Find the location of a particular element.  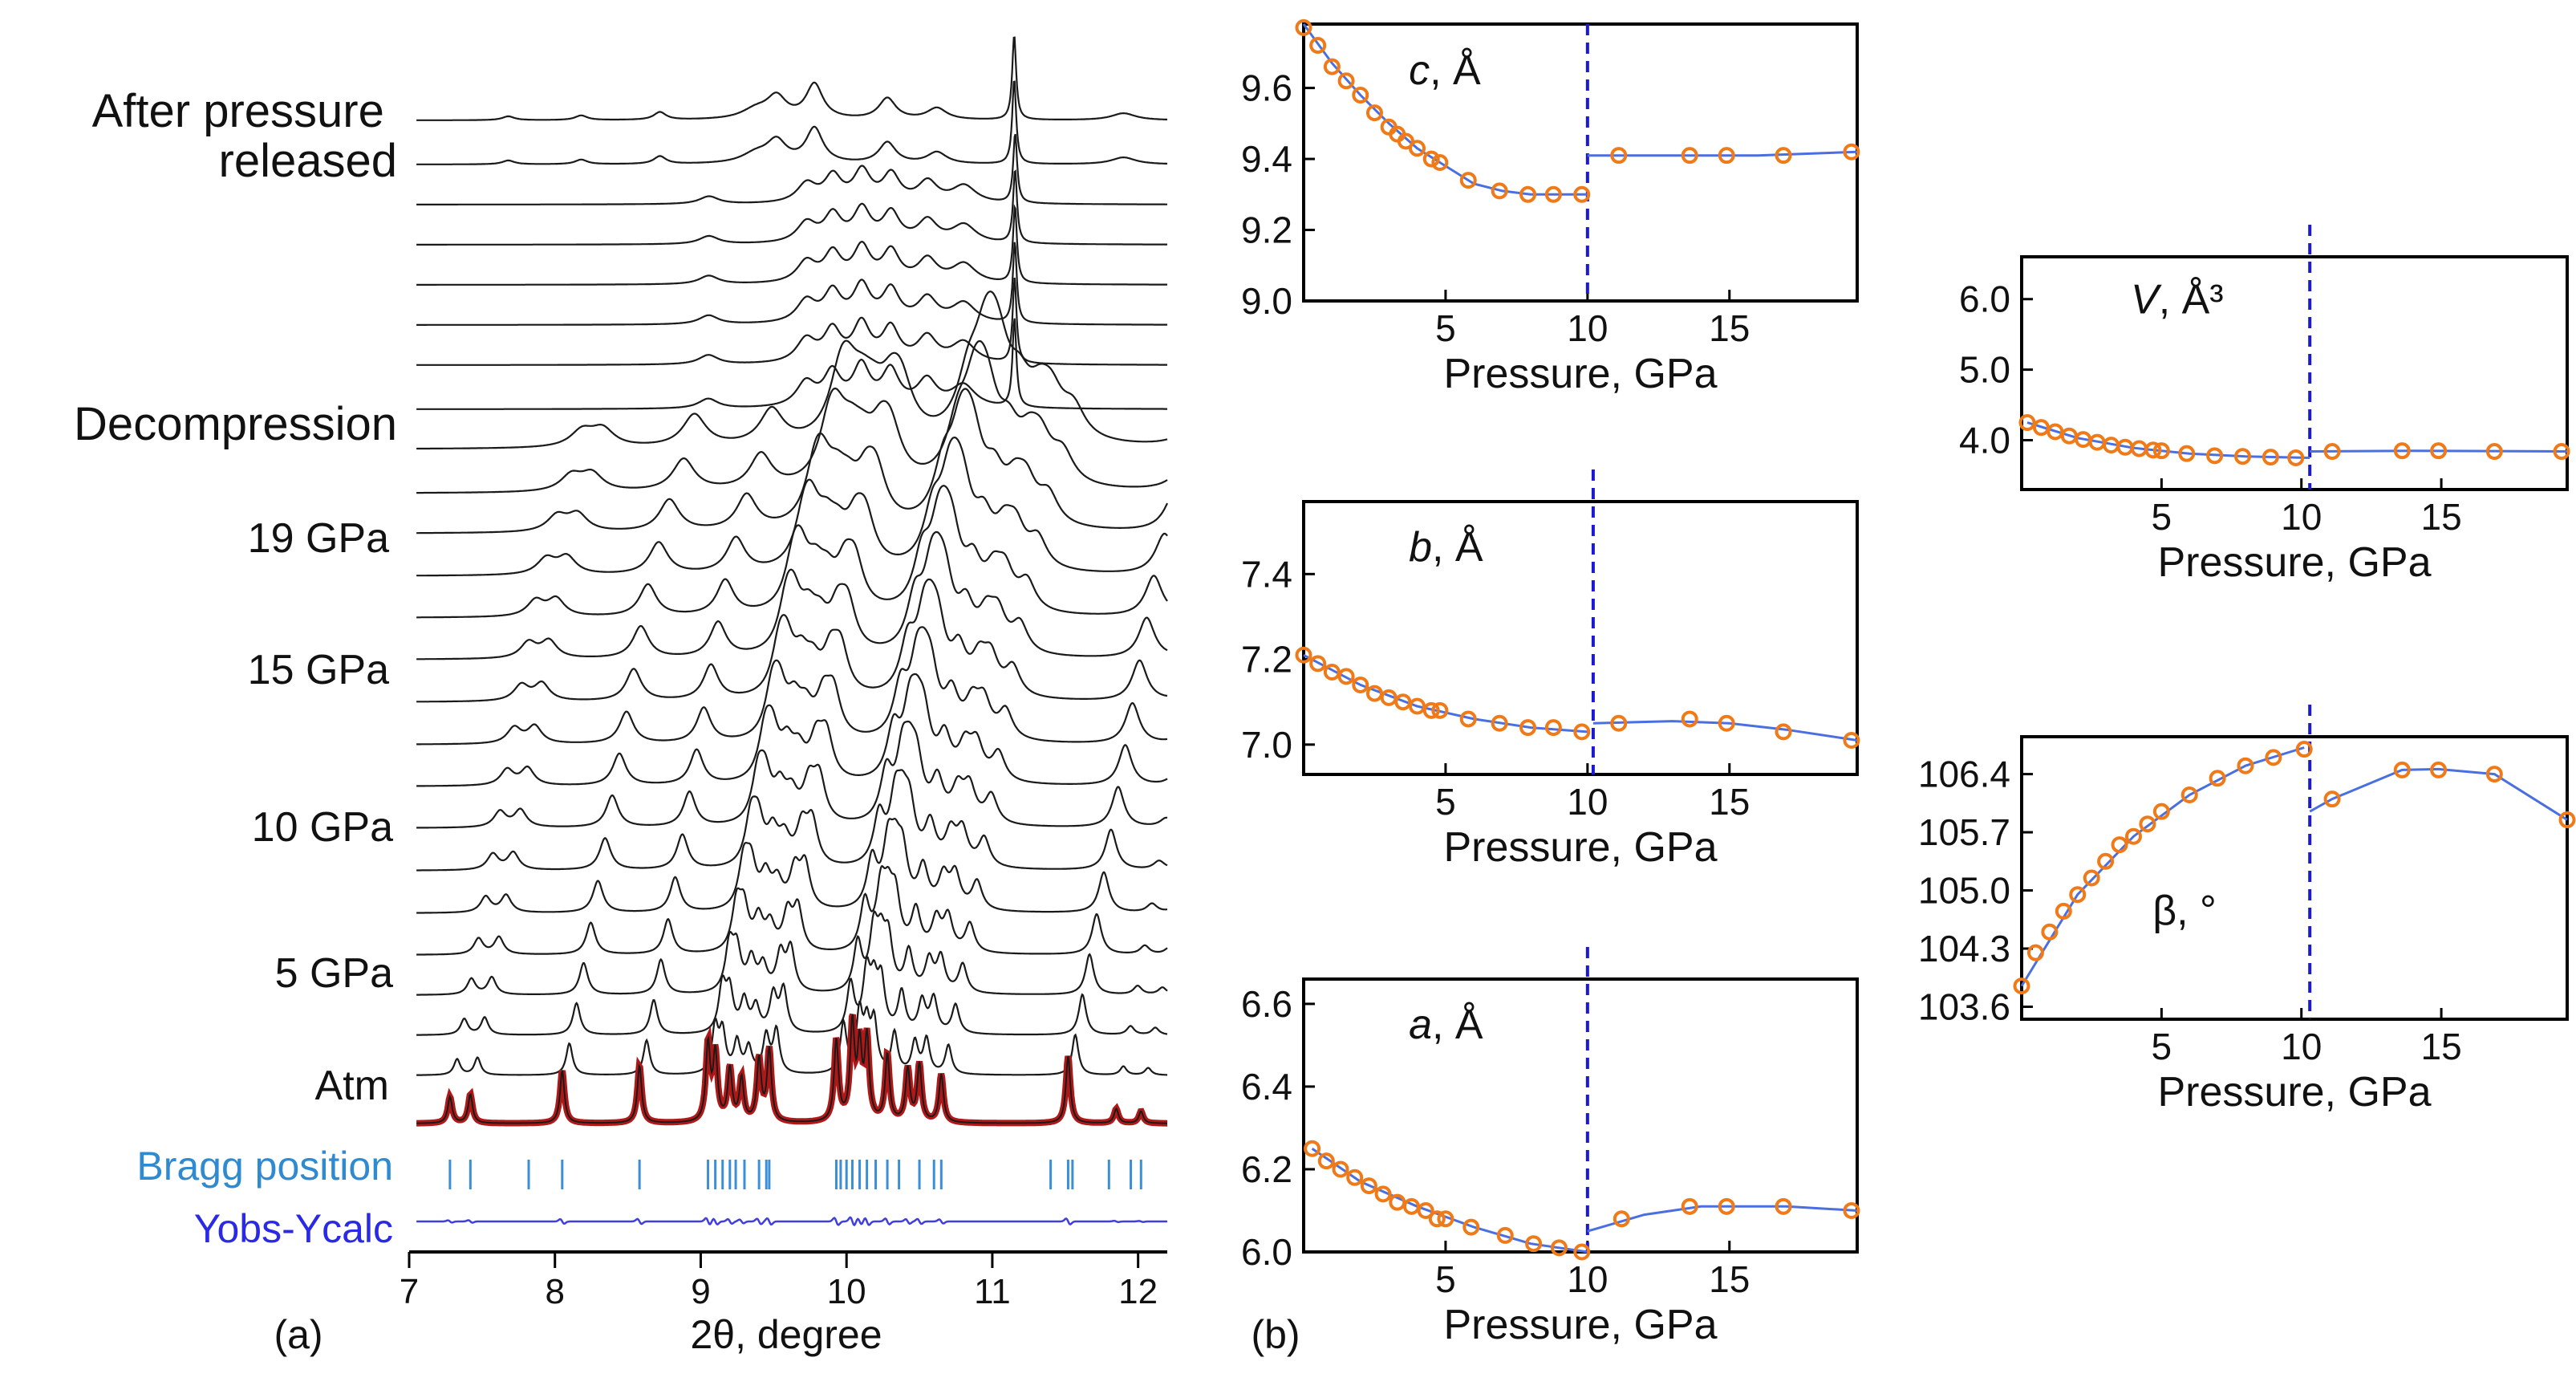

xrd-x-tick-label: 10 is located at coordinates (846, 1291).